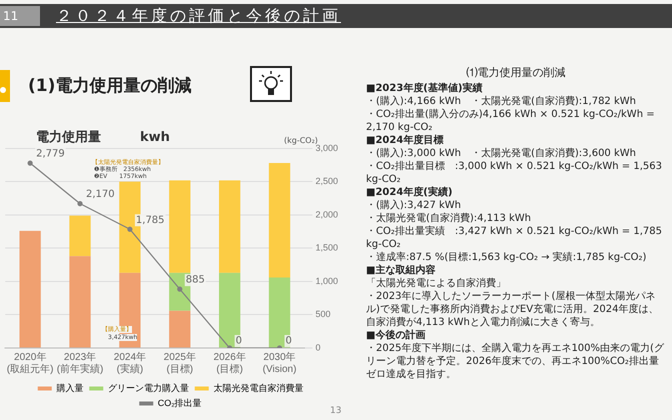 This screenshot has width=672, height=420. What do you see at coordinates (436, 283) in the screenshot?
I see `text: 「太陽光発電による自家消費」` at bounding box center [436, 283].